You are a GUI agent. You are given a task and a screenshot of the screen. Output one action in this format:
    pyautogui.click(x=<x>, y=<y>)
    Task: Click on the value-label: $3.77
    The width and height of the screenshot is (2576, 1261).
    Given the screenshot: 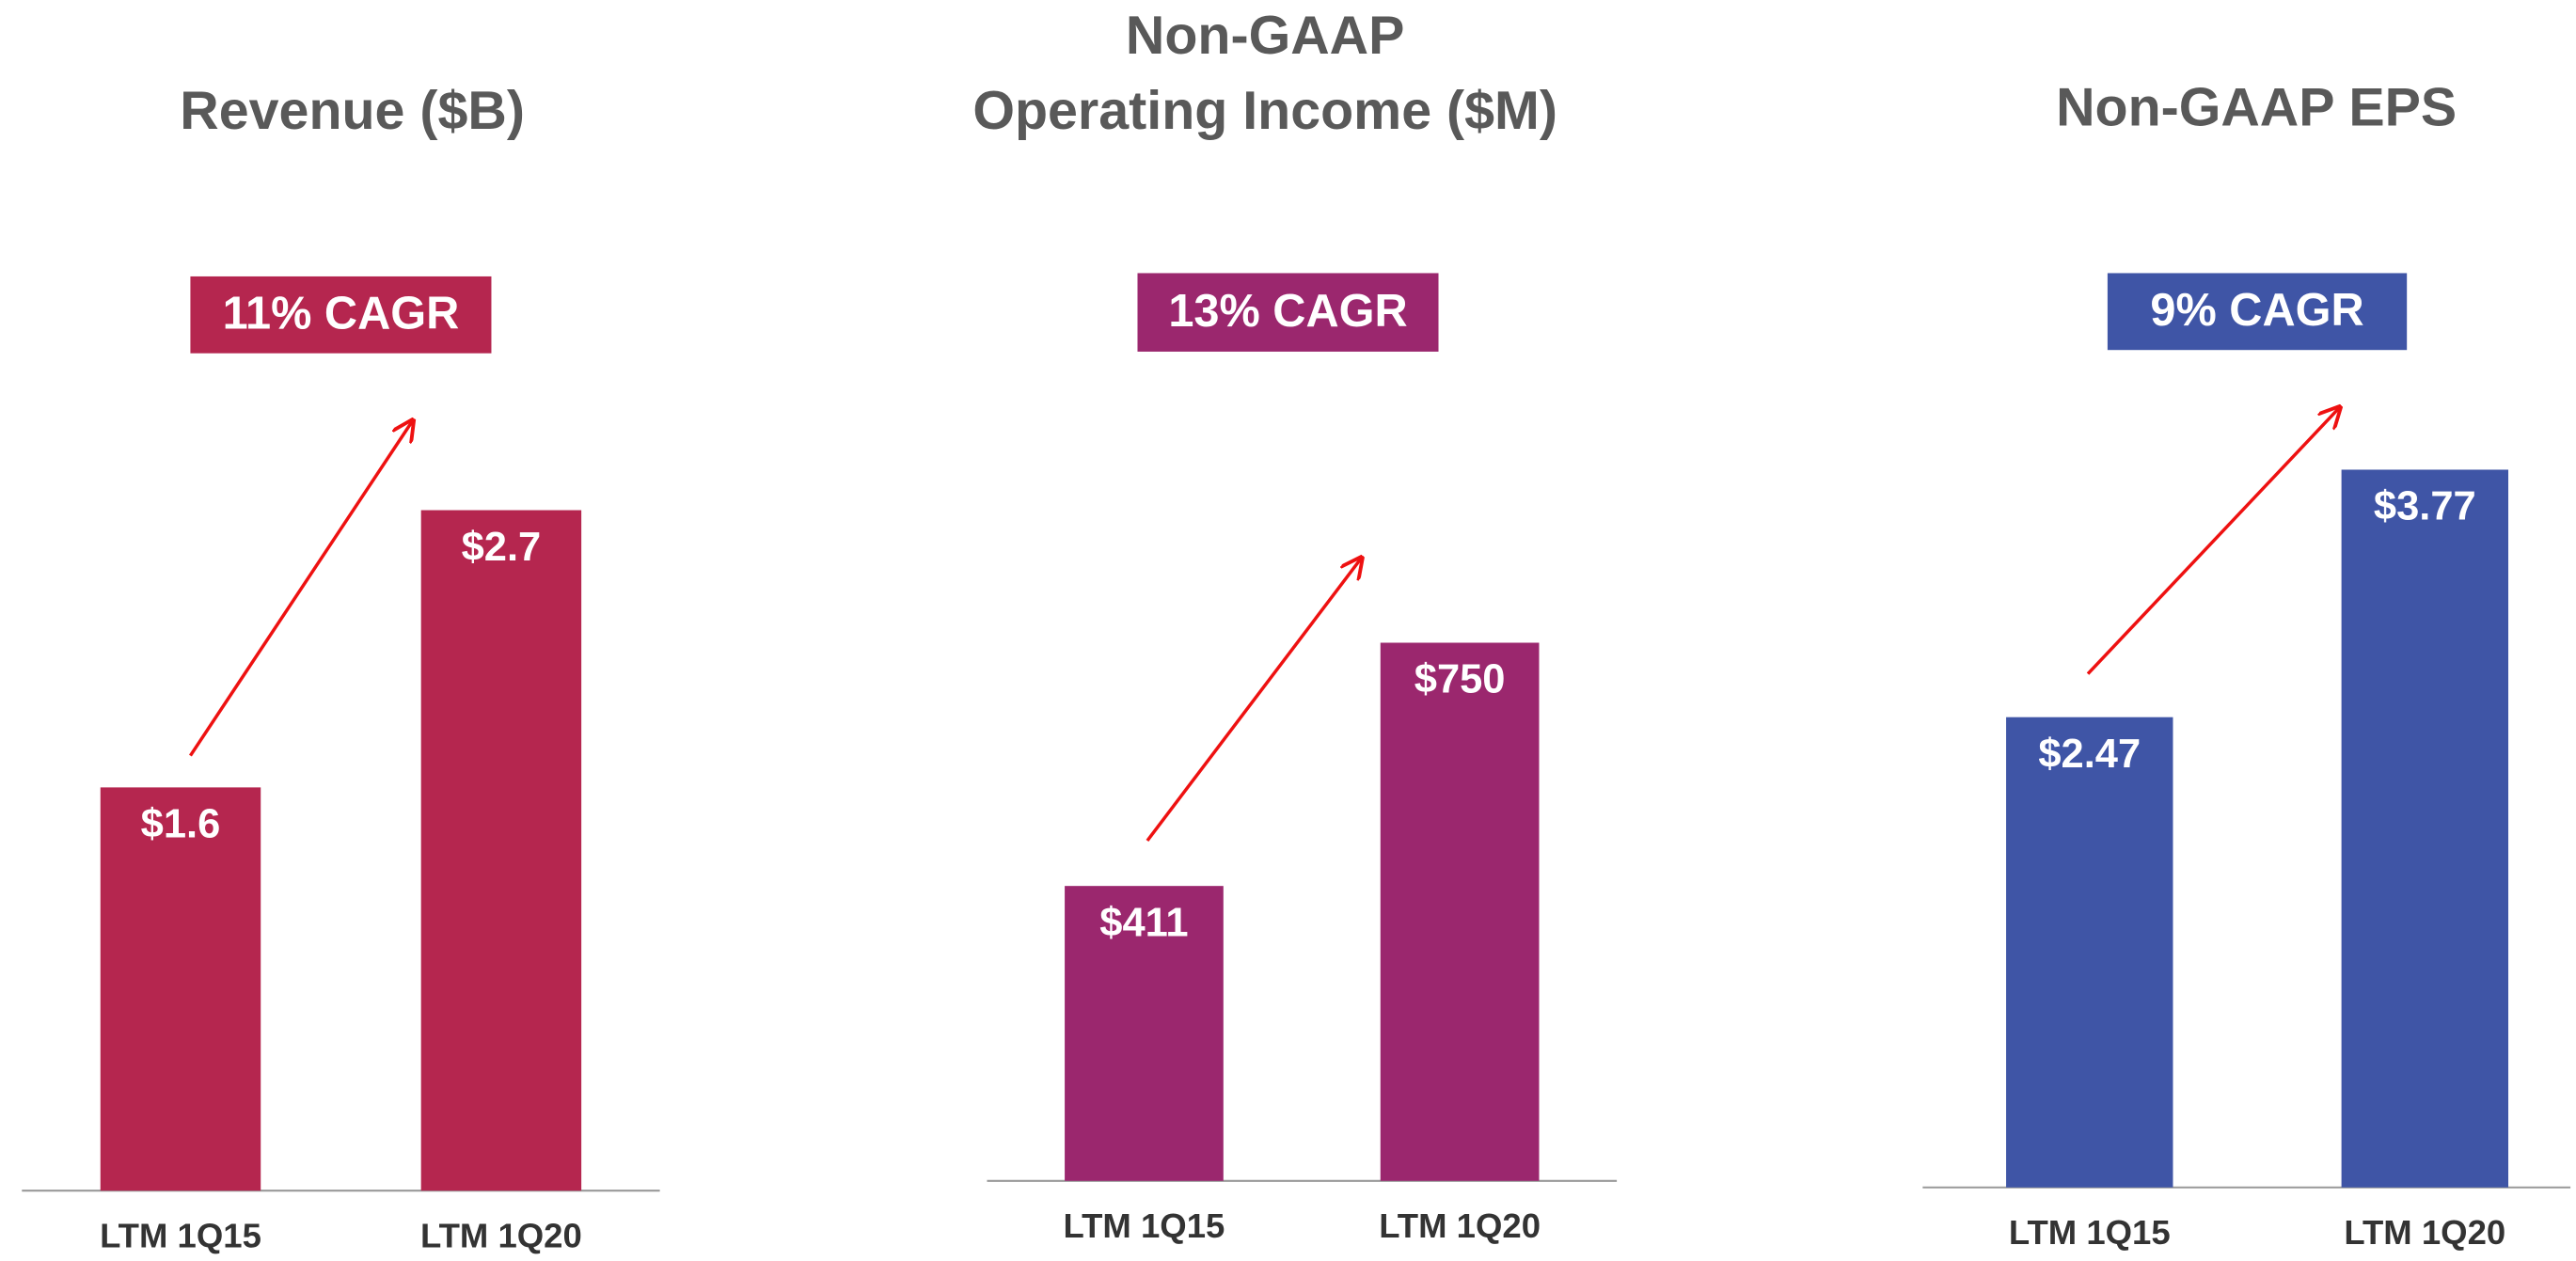 What is the action you would take?
    pyautogui.click(x=2425, y=506)
    